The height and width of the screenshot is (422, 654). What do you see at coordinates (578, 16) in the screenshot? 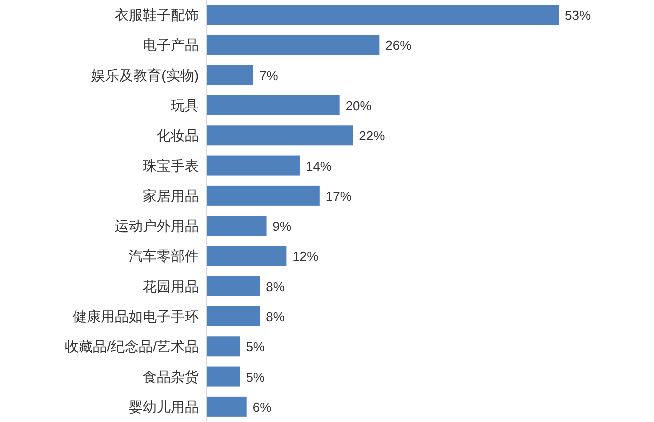
I see `data-label: 53%` at bounding box center [578, 16].